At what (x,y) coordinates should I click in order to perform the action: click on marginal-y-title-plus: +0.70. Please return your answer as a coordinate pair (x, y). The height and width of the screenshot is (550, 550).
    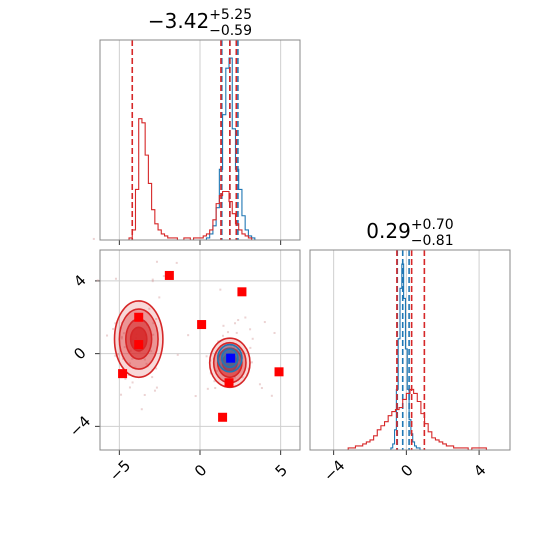
    Looking at the image, I should click on (432, 225).